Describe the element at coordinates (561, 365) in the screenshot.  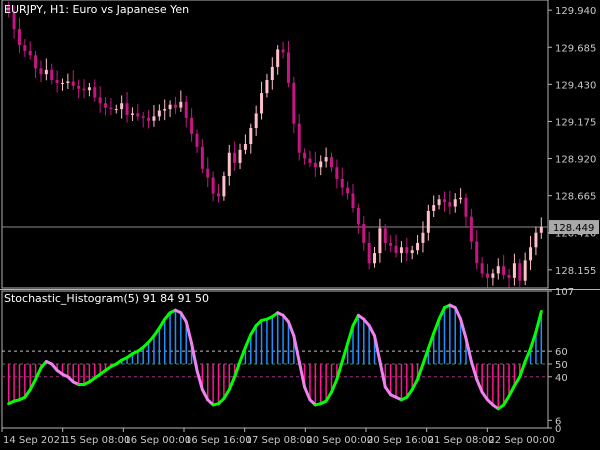
I see `indicator-tick-label: 50` at that location.